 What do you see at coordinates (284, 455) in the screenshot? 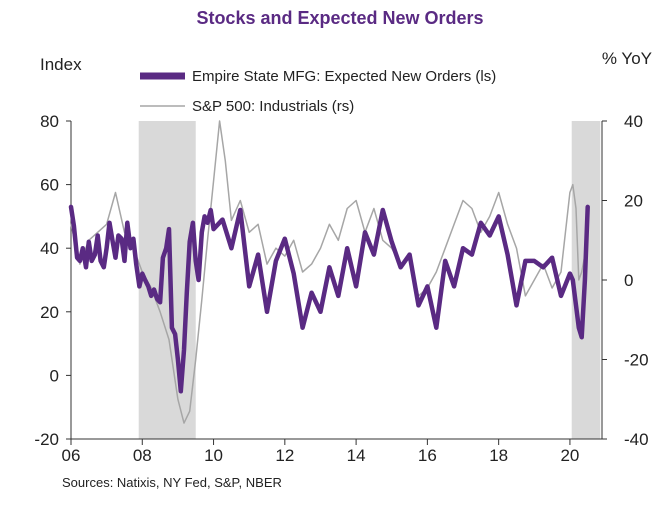
I see `x-tick-label: 12` at bounding box center [284, 455].